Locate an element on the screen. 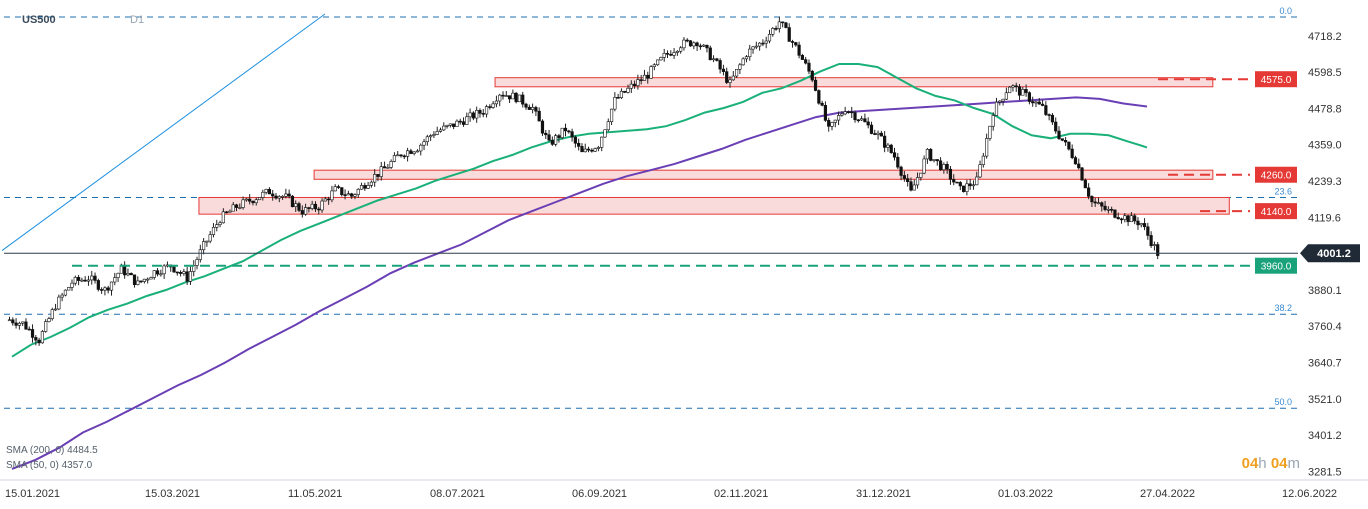 This screenshot has height=509, width=1368. y-tick-5: 4119.6 is located at coordinates (1324, 218).